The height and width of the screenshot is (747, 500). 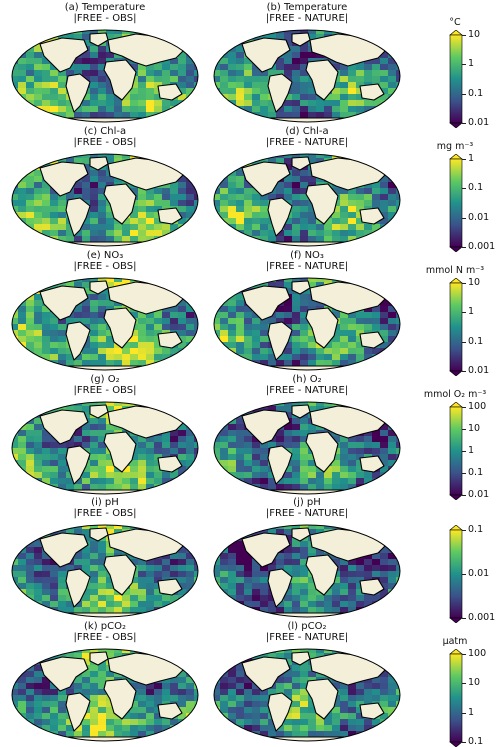 I want to click on panel-title: (i) pH, so click(x=105, y=502).